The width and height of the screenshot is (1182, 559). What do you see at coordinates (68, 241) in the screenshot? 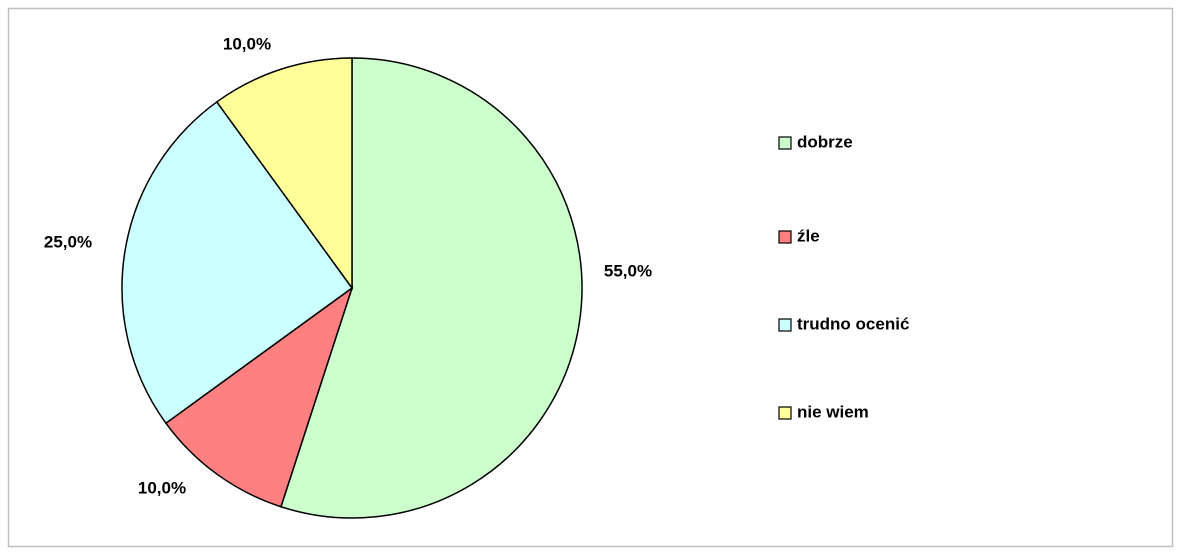
I see `data-label: 25,0%` at bounding box center [68, 241].